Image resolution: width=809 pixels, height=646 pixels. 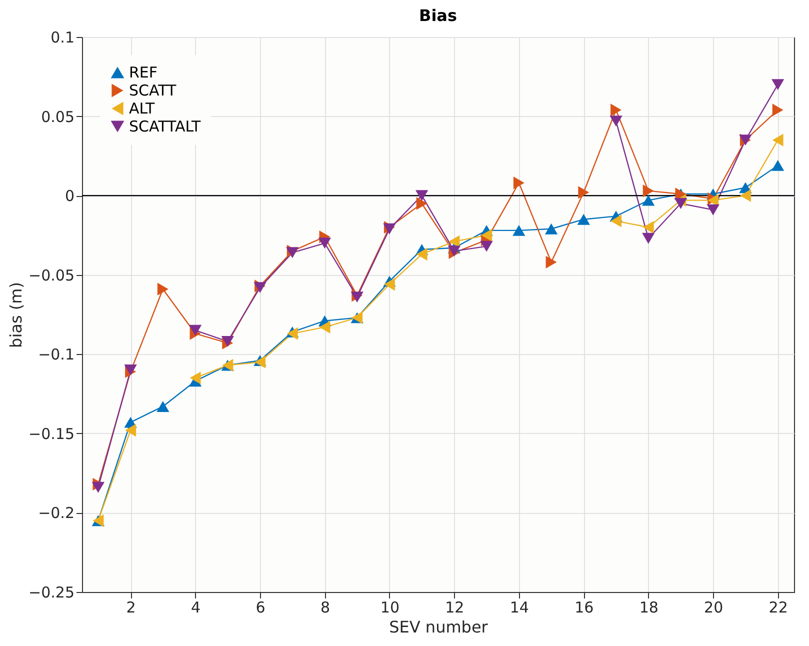 What do you see at coordinates (153, 91) in the screenshot?
I see `legend-label: SCATT` at bounding box center [153, 91].